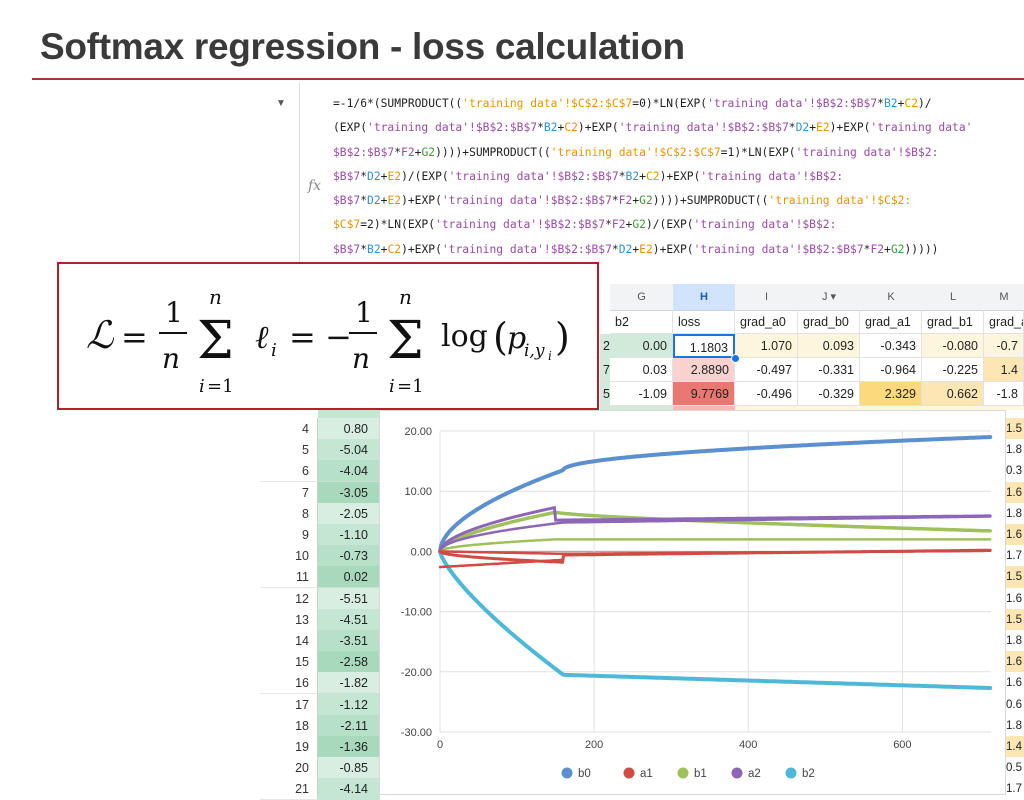  Describe the element at coordinates (289, 619) in the screenshot. I see `row-number: 13` at that location.